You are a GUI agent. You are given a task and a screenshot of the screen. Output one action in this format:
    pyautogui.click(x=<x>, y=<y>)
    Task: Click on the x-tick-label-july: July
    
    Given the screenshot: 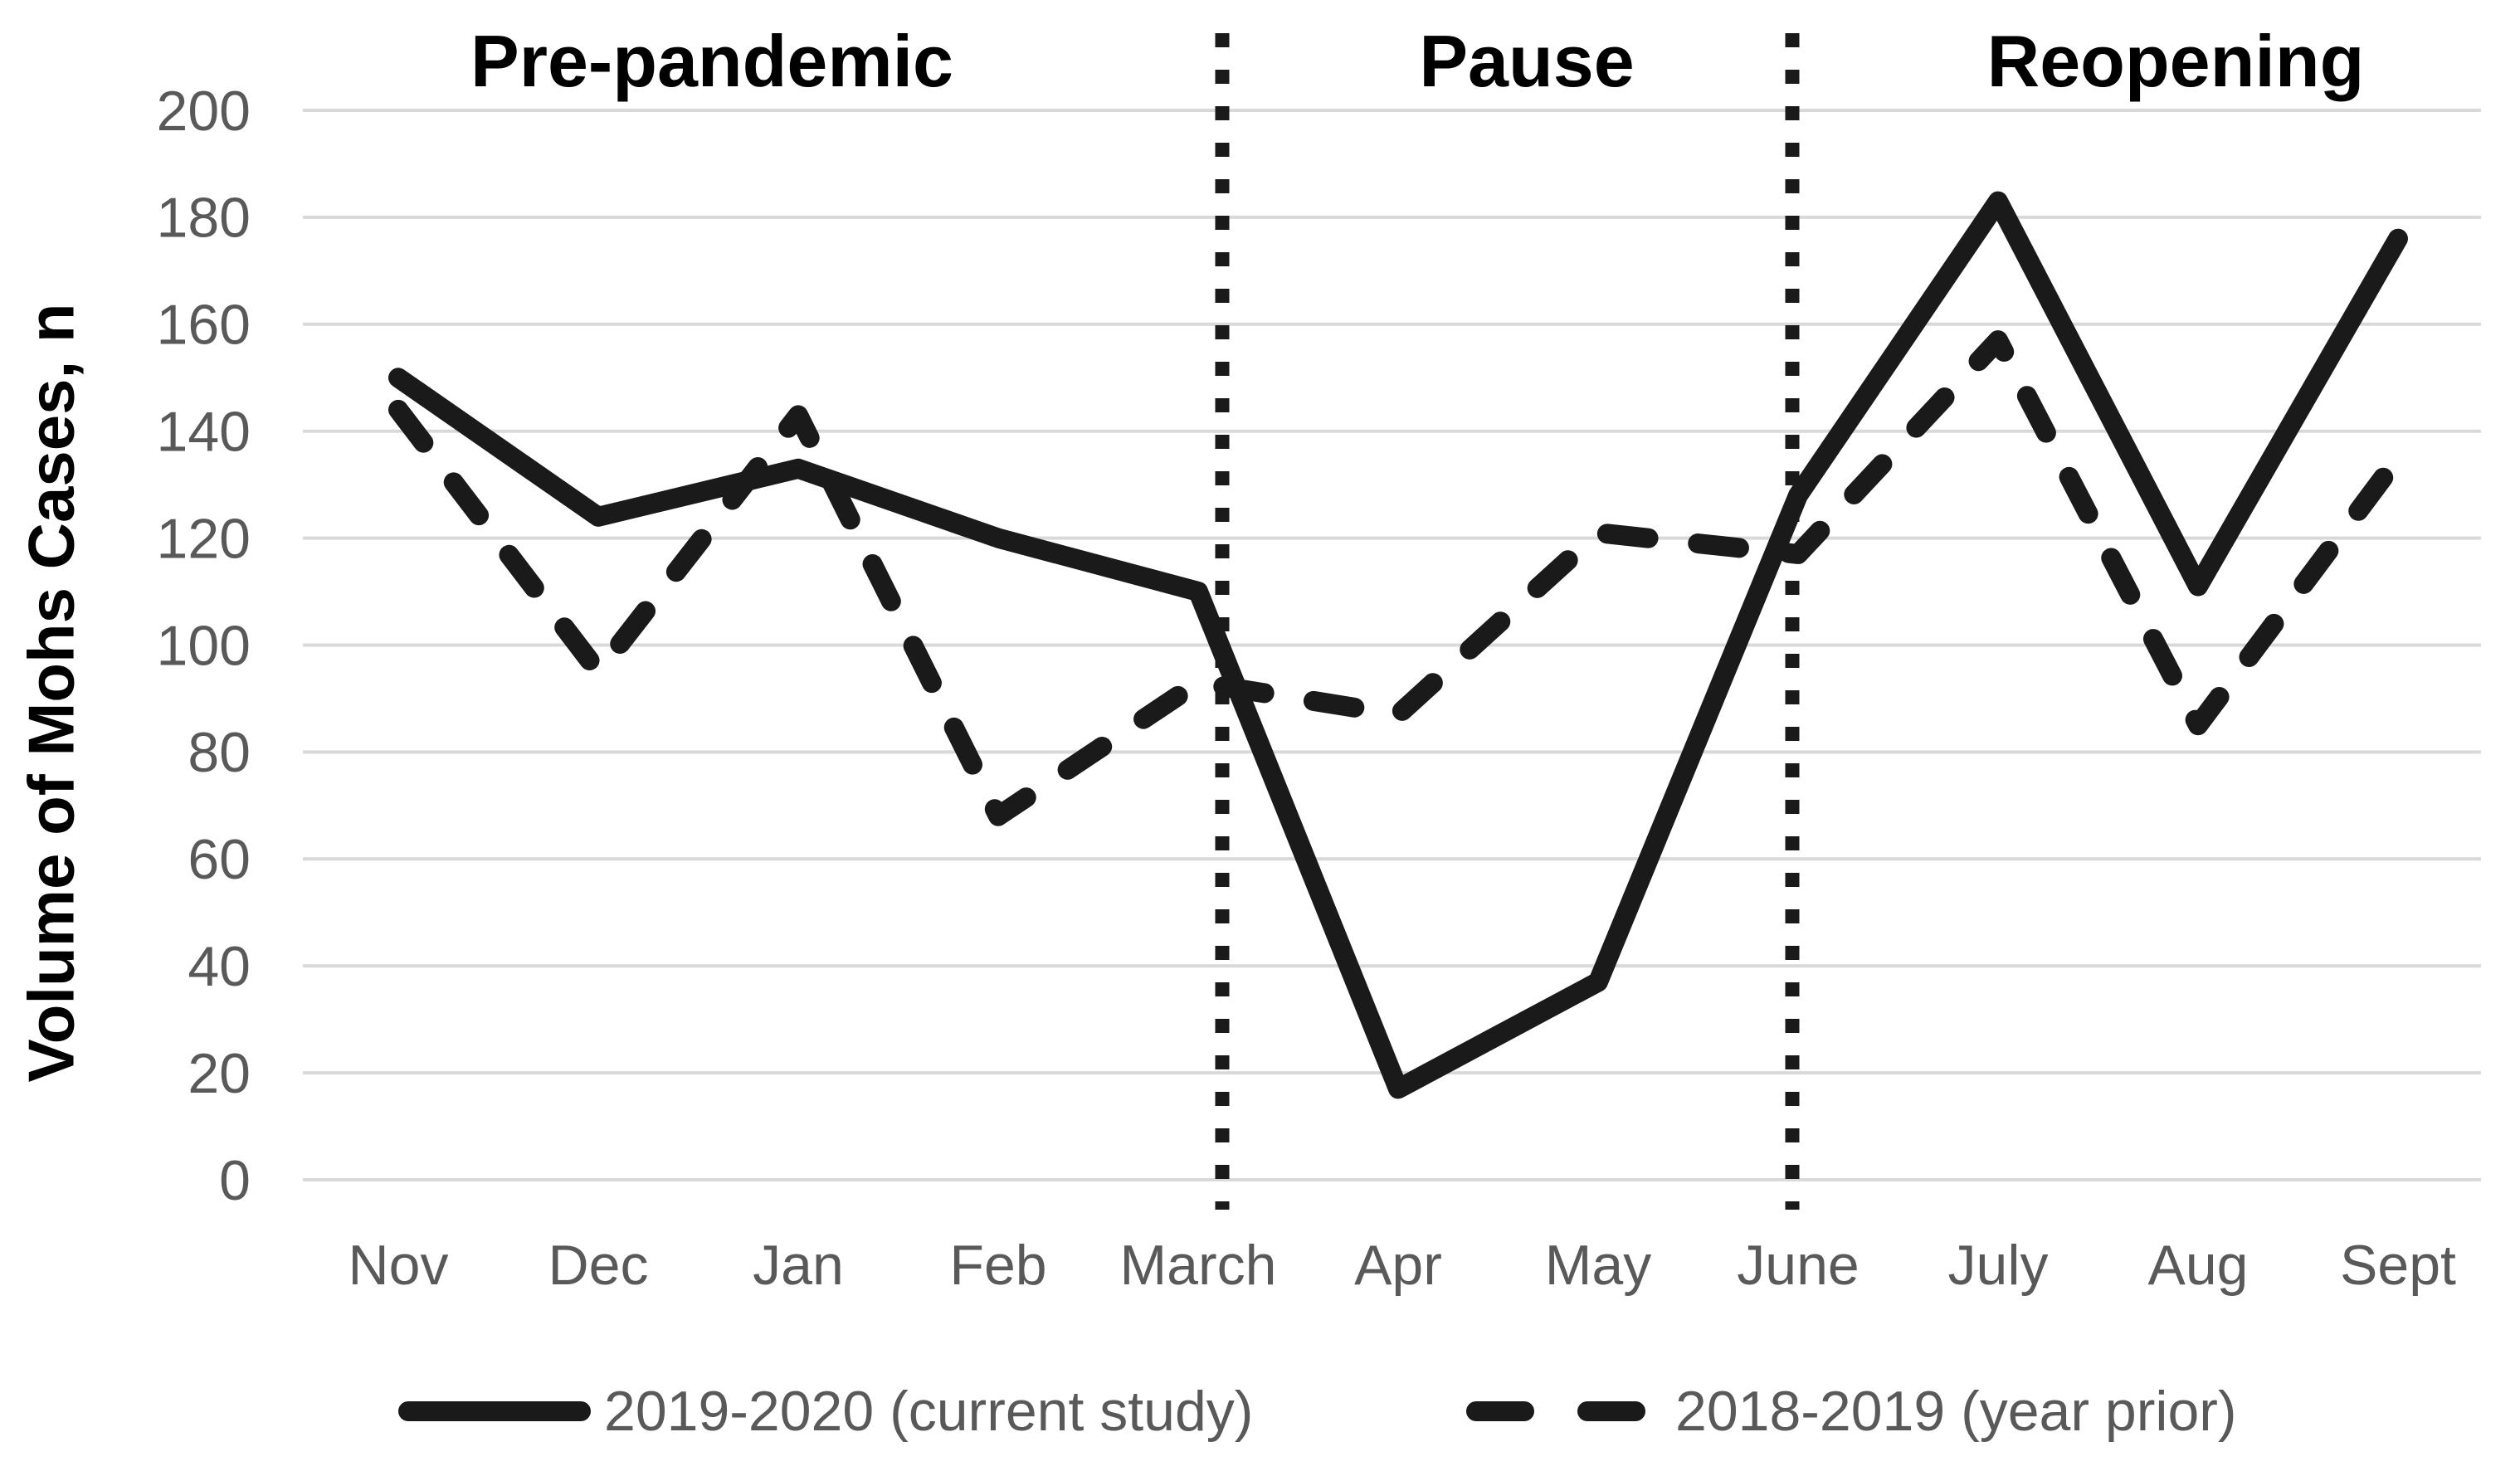 What is the action you would take?
    pyautogui.click(x=1998, y=1265)
    